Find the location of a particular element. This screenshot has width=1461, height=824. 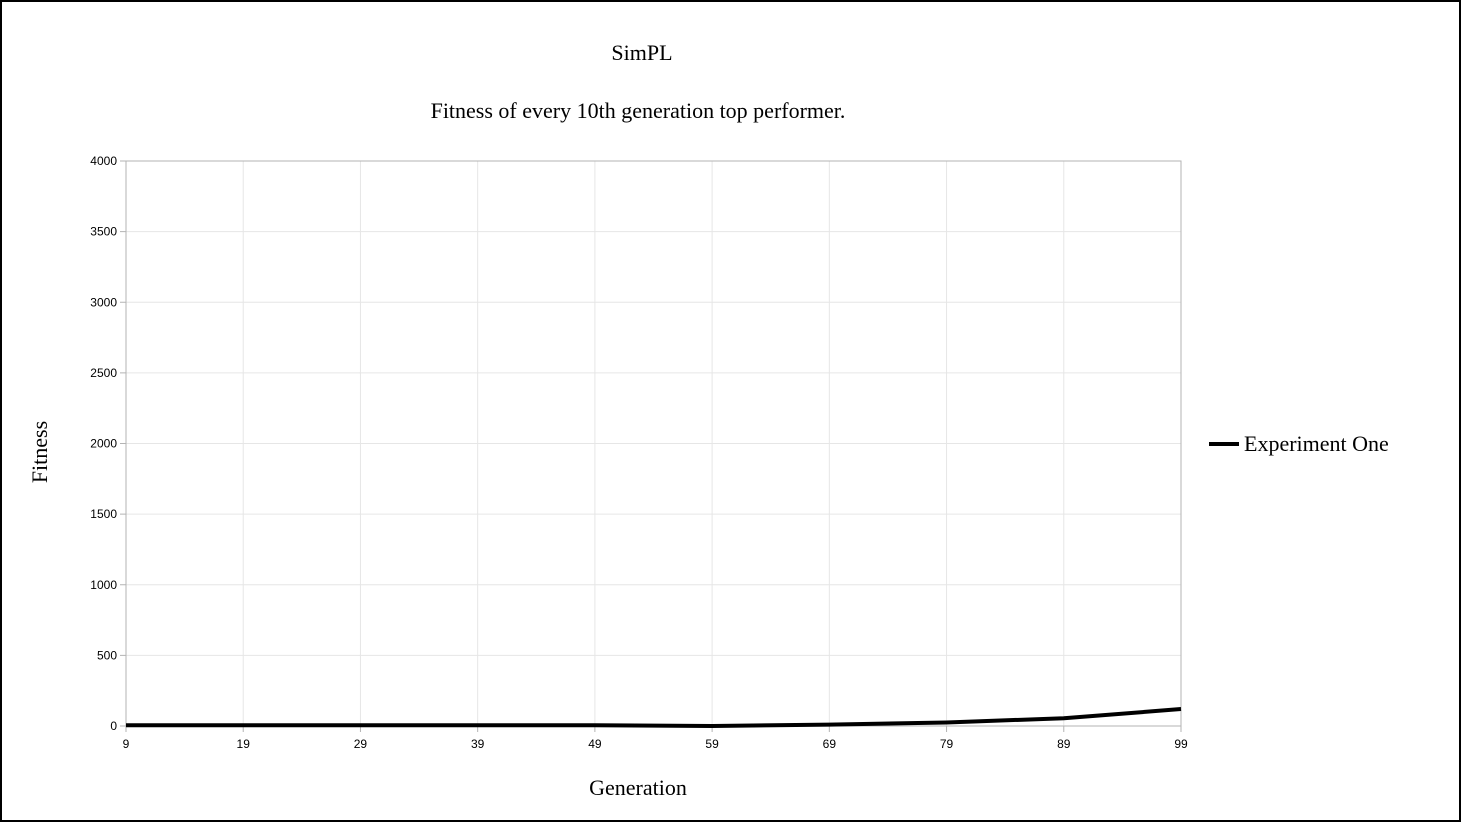

y-tick-label: 500 is located at coordinates (107, 655).